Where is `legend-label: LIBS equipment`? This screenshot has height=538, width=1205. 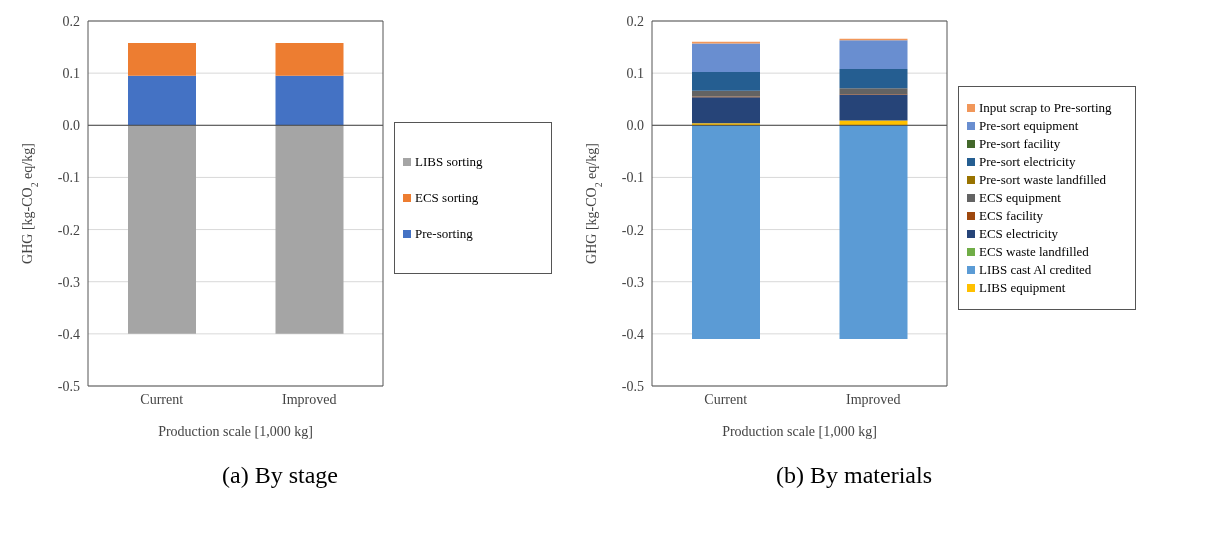 legend-label: LIBS equipment is located at coordinates (1022, 287).